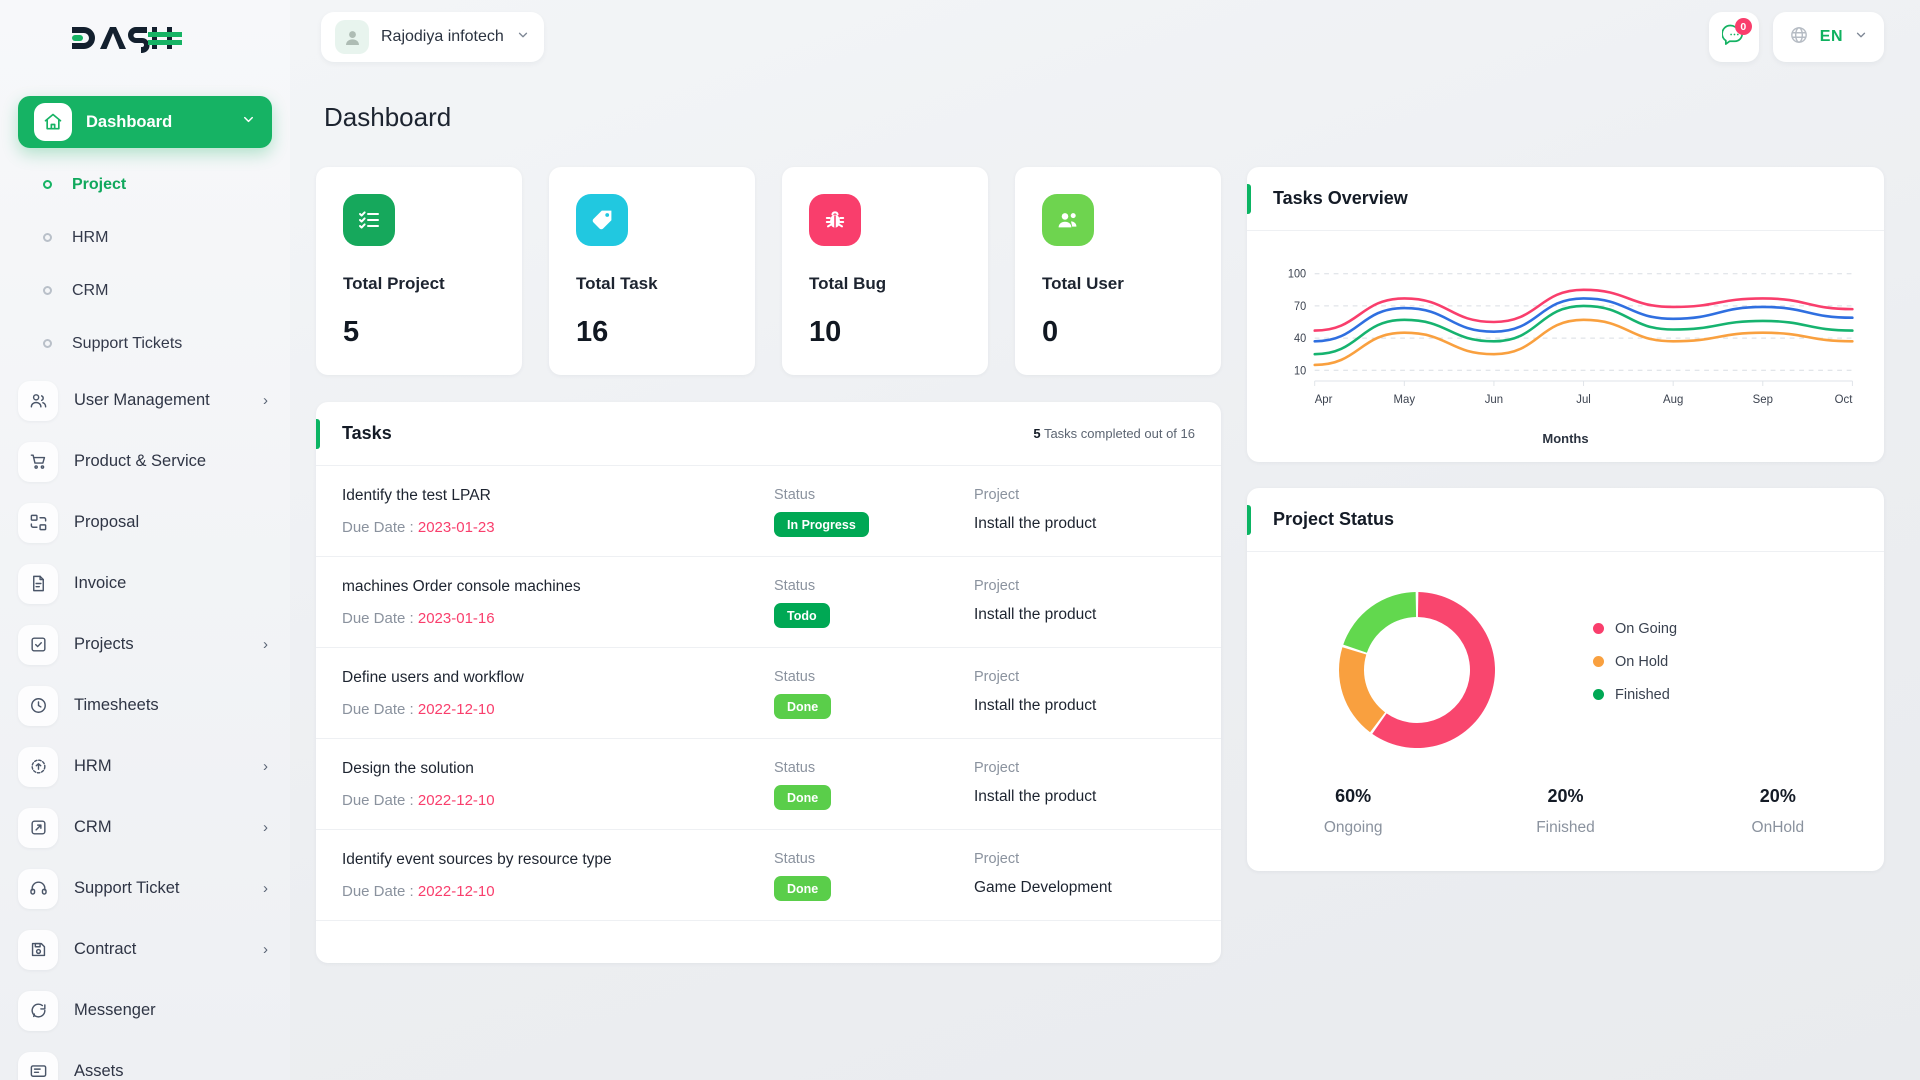 This screenshot has width=1920, height=1080. Describe the element at coordinates (380, 527) in the screenshot. I see `due-prefix: Due Date :` at that location.